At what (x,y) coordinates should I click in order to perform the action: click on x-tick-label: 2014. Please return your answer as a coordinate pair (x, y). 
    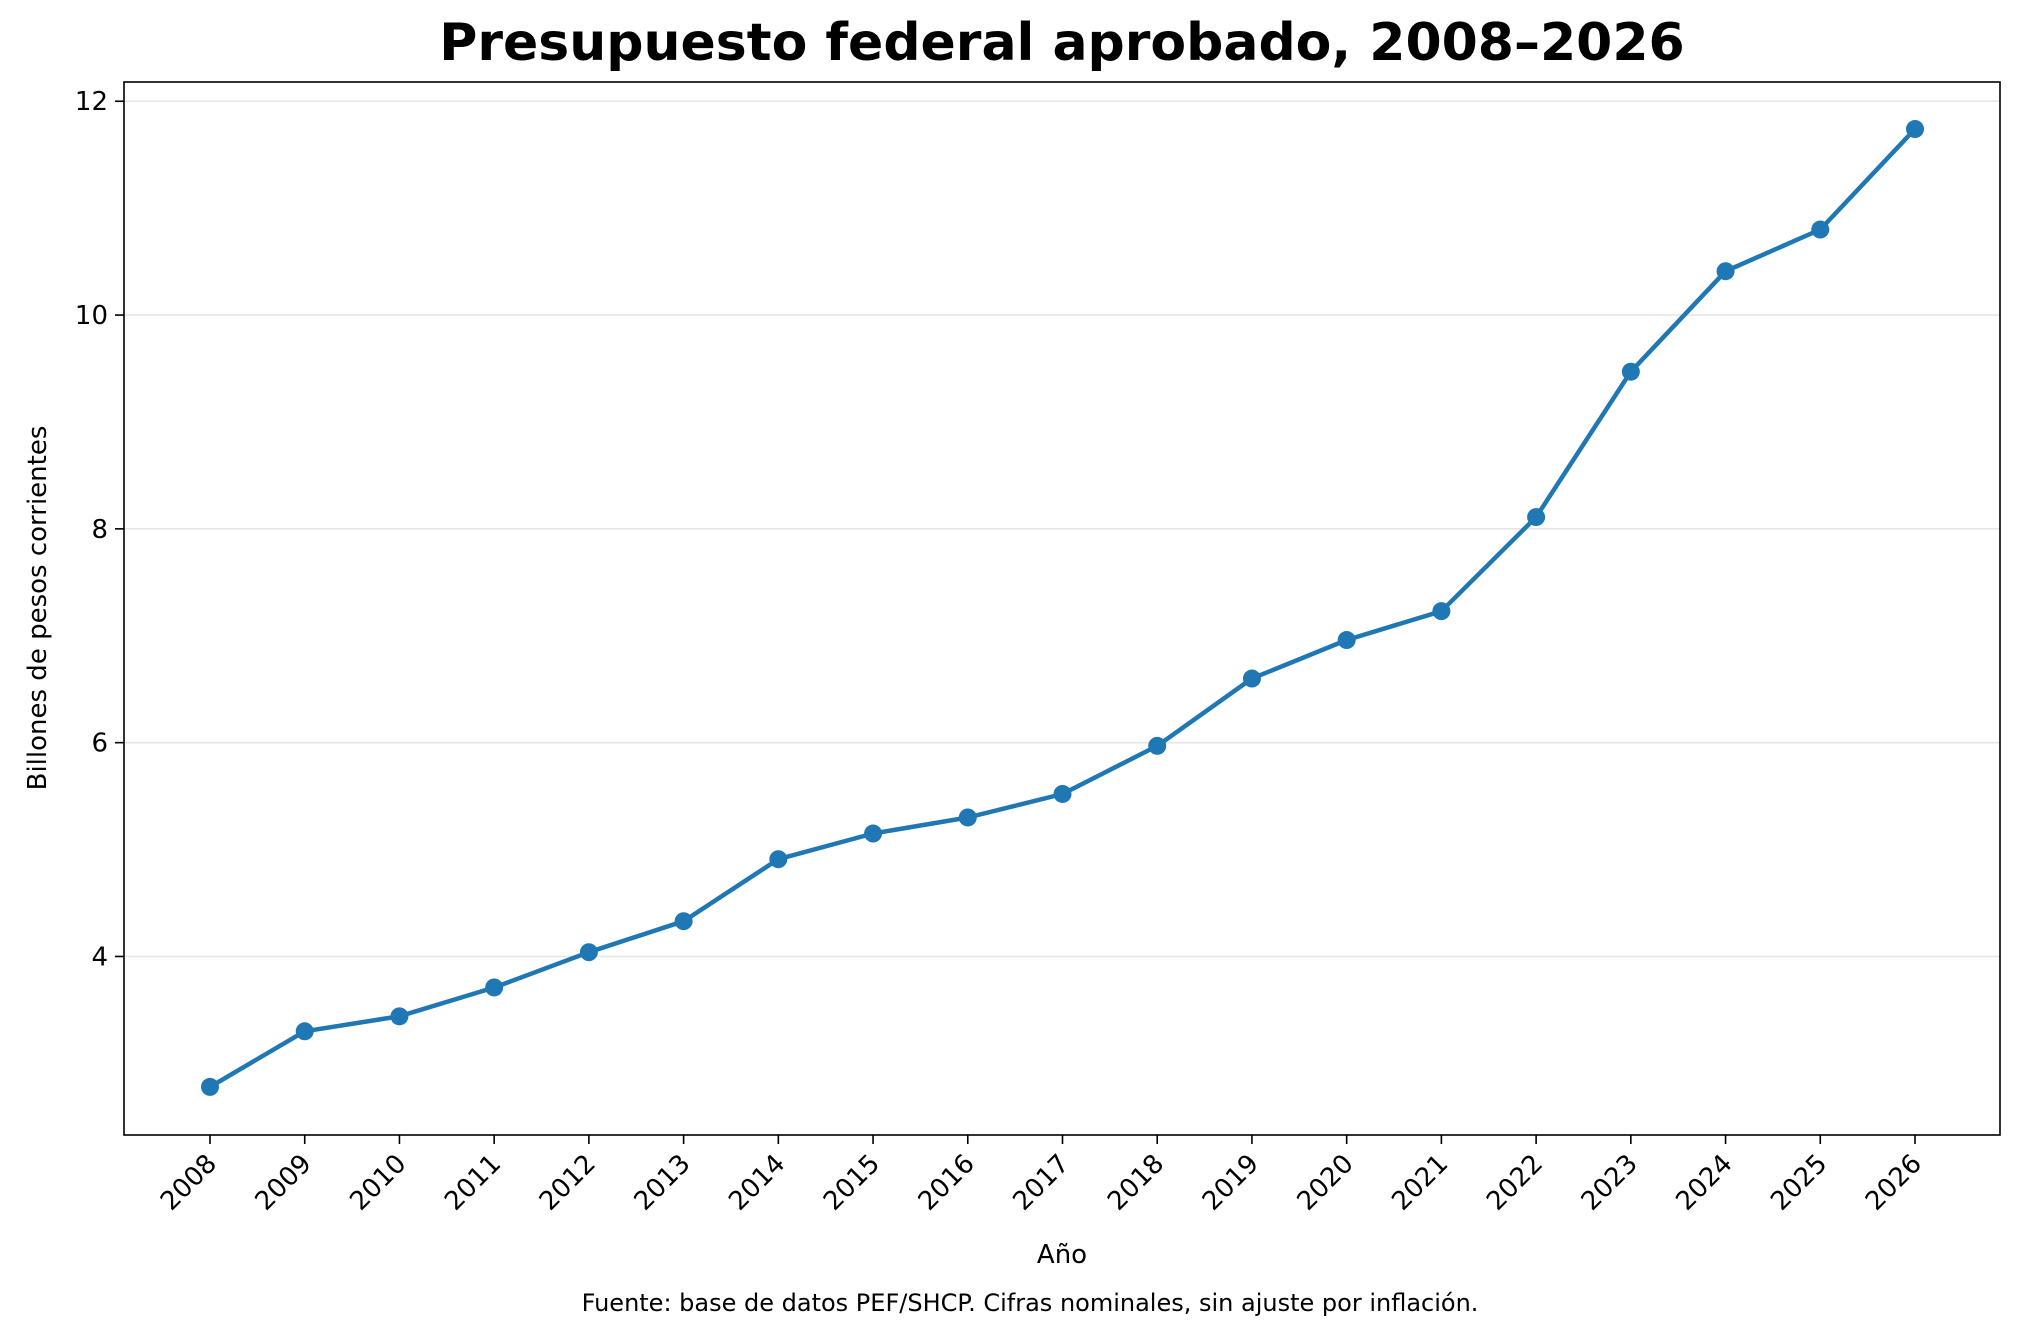
    Looking at the image, I should click on (757, 1183).